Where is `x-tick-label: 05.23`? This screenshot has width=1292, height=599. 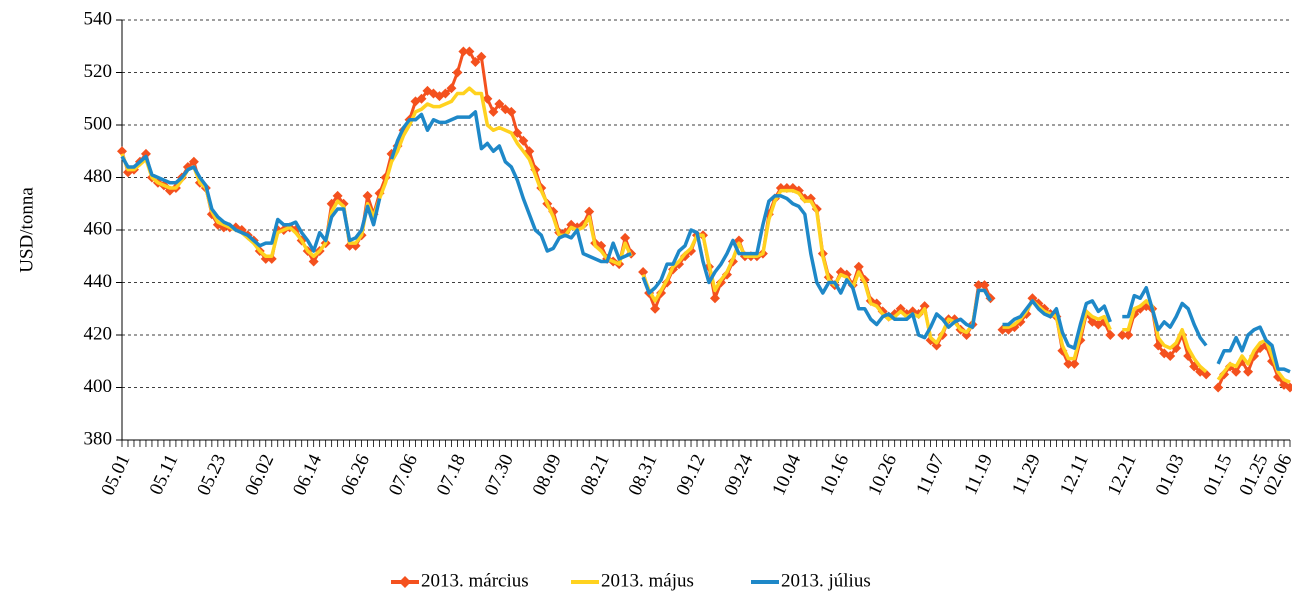
x-tick-label: 05.23 is located at coordinates (211, 475).